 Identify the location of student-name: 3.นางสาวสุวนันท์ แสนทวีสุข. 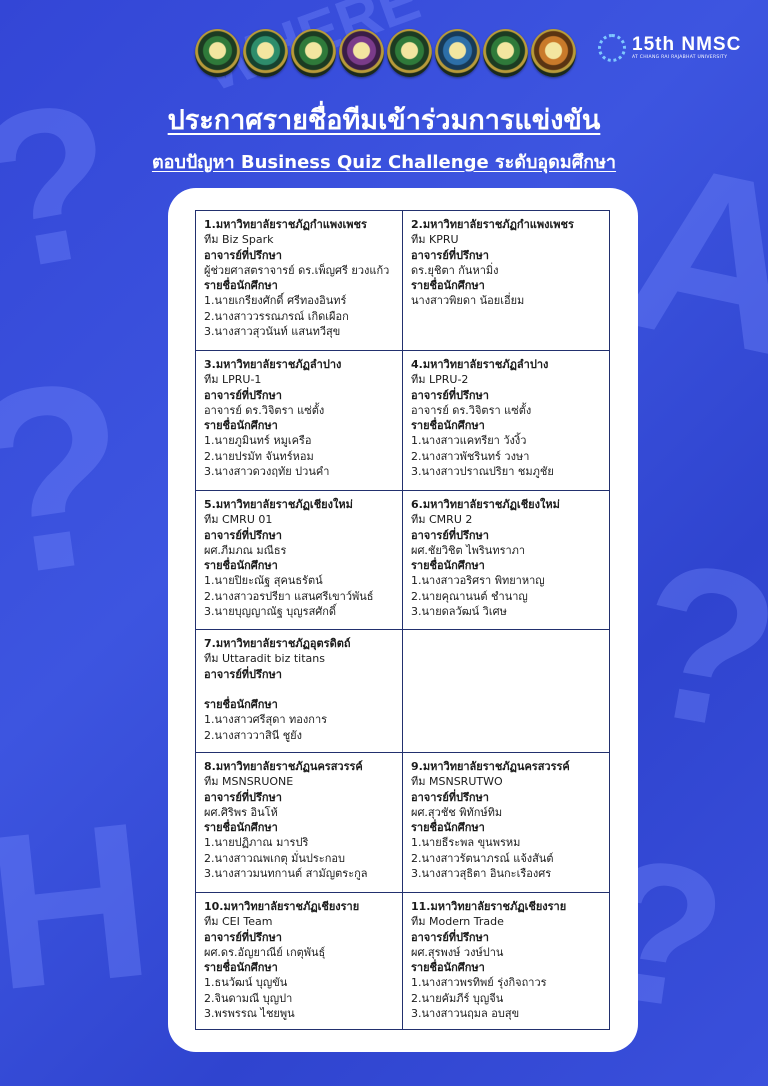
(272, 332).